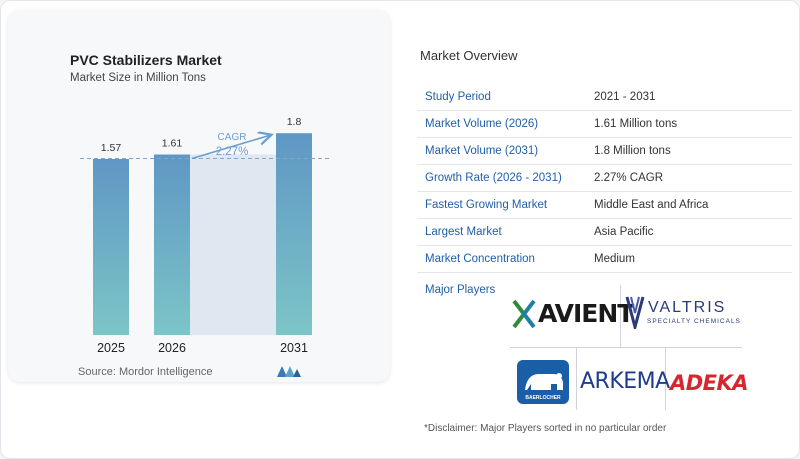  I want to click on row-key: Study Period, so click(458, 97).